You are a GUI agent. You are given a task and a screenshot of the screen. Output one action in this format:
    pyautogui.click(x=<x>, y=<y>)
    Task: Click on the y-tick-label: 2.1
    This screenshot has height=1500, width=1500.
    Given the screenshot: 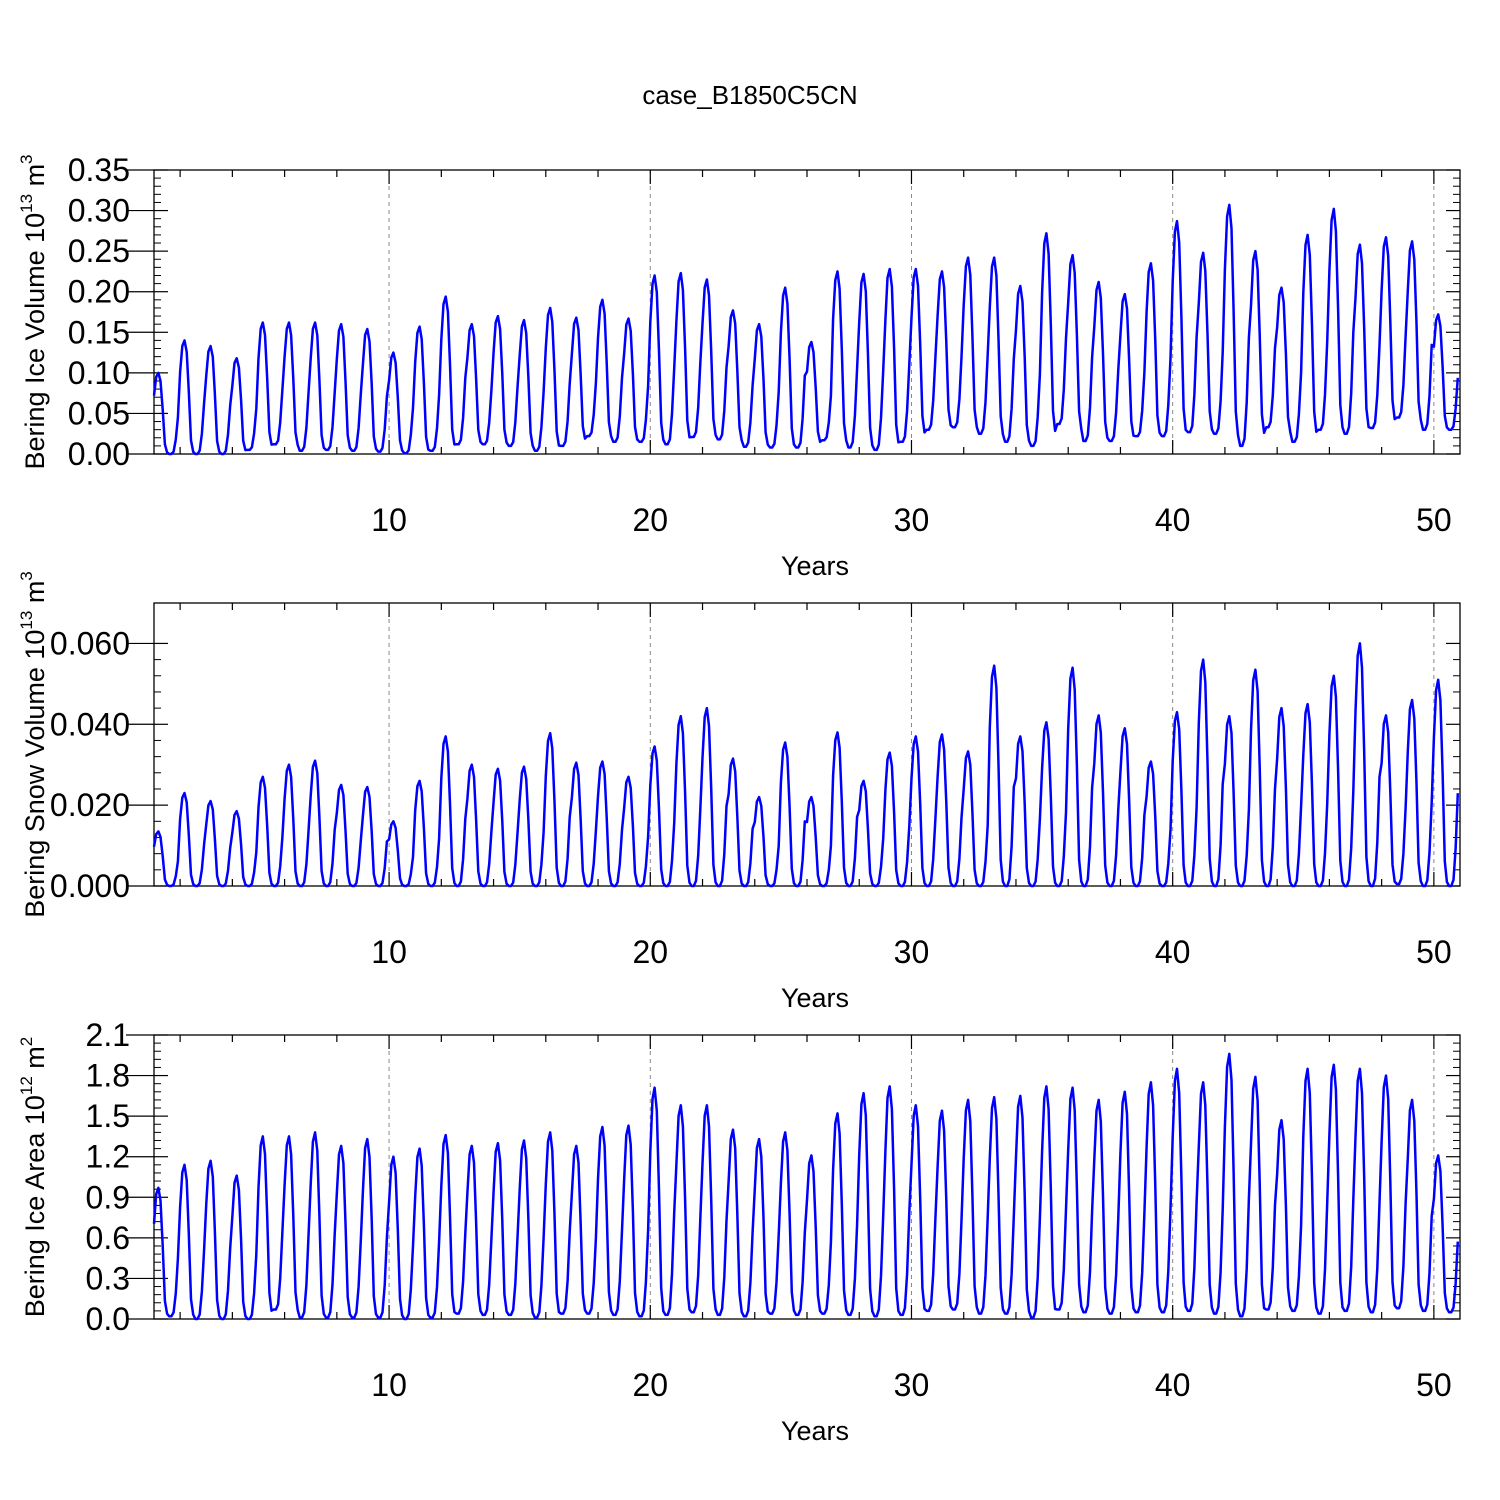 What is the action you would take?
    pyautogui.click(x=108, y=1035)
    